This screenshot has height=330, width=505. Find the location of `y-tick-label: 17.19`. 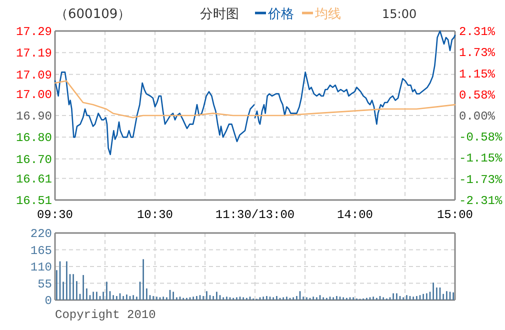

y-tick-label: 17.19 is located at coordinates (34, 53).